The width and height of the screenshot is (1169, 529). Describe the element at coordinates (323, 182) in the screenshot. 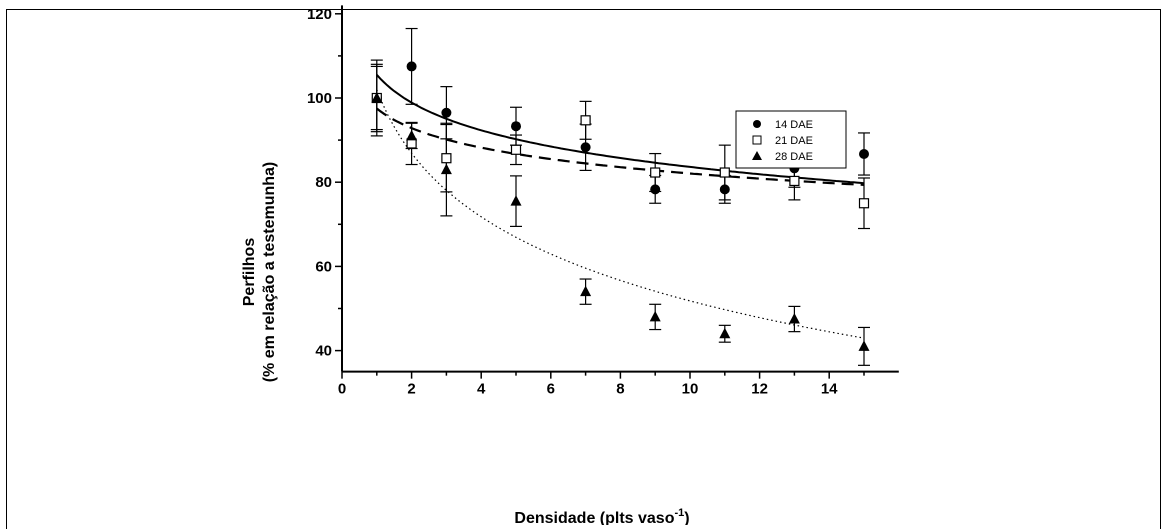

I see `y-tick-label: 80` at that location.